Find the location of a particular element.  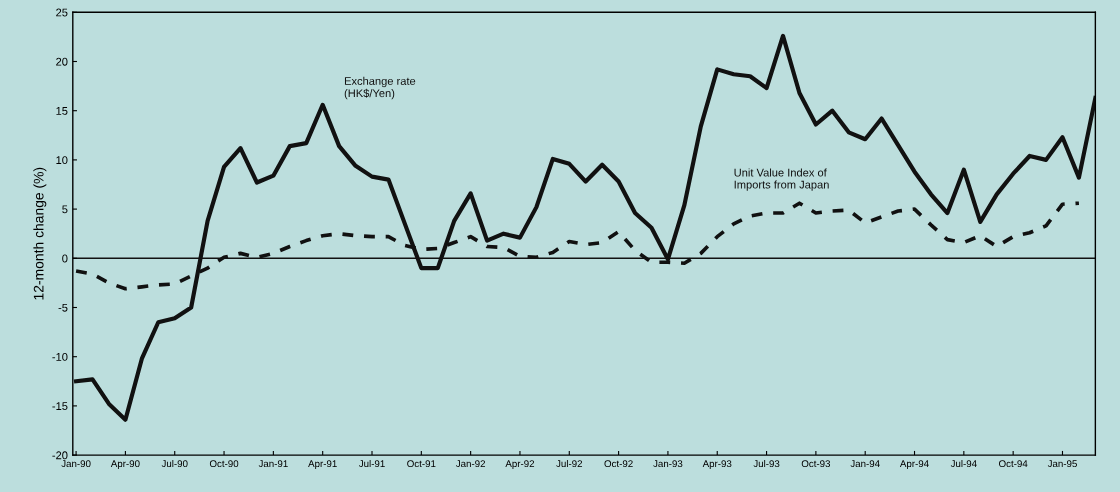

x-tick-label: Jul-90 is located at coordinates (174, 463).